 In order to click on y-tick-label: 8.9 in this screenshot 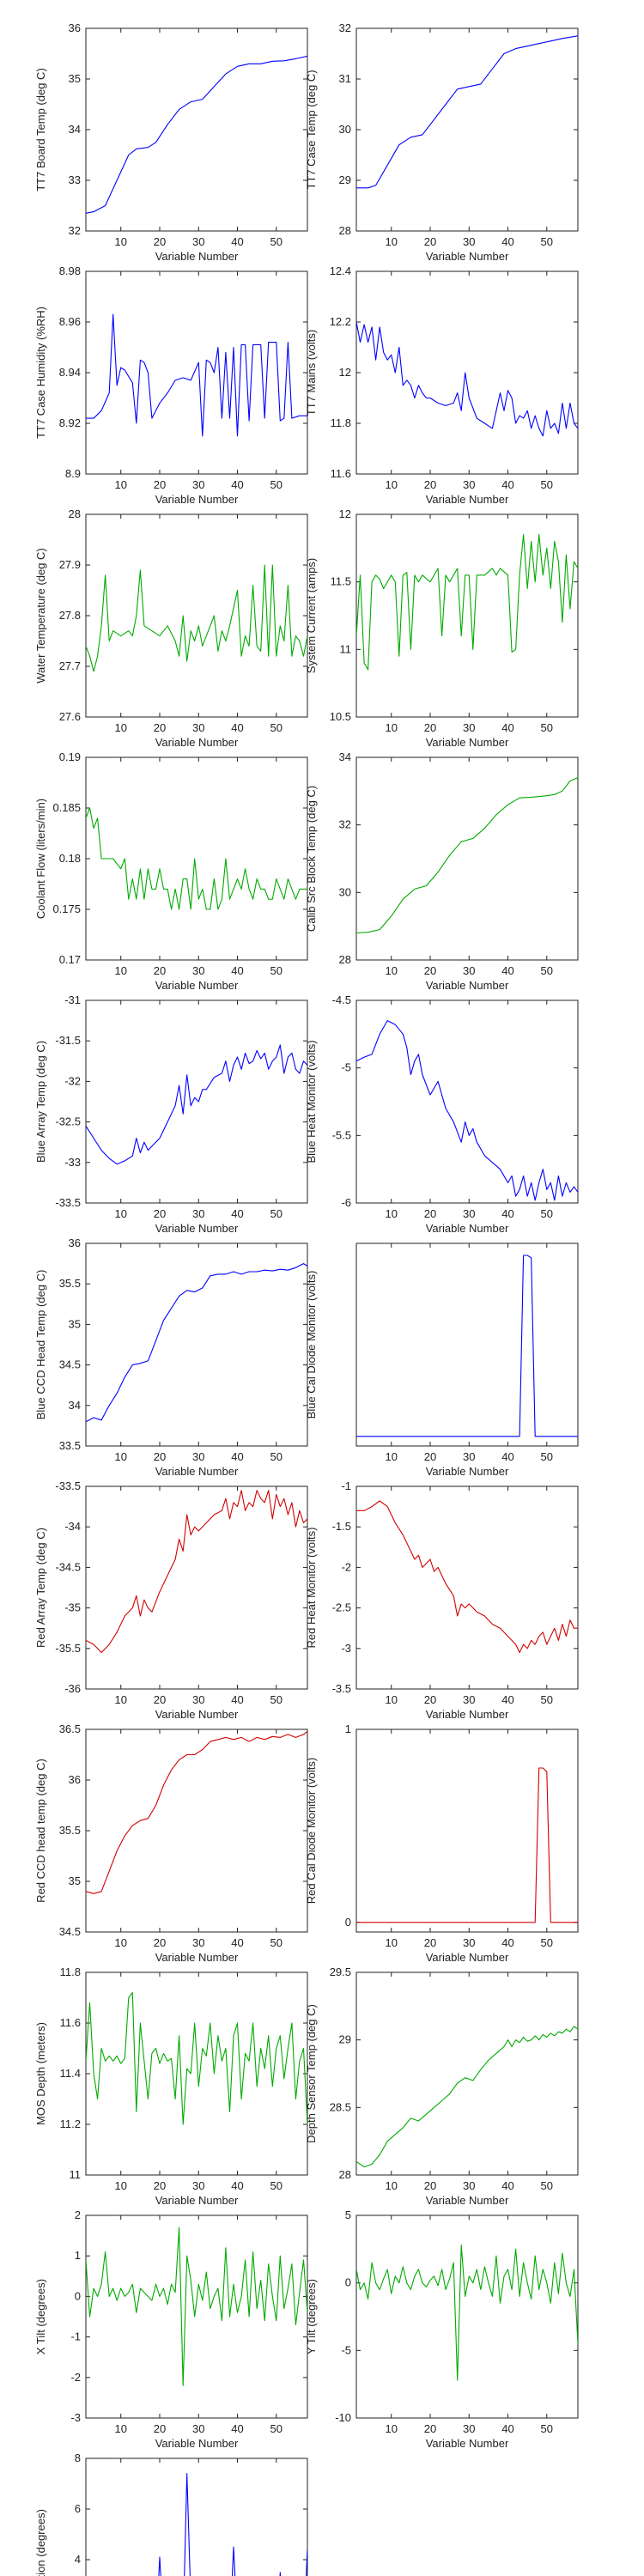, I will do `click(73, 474)`.